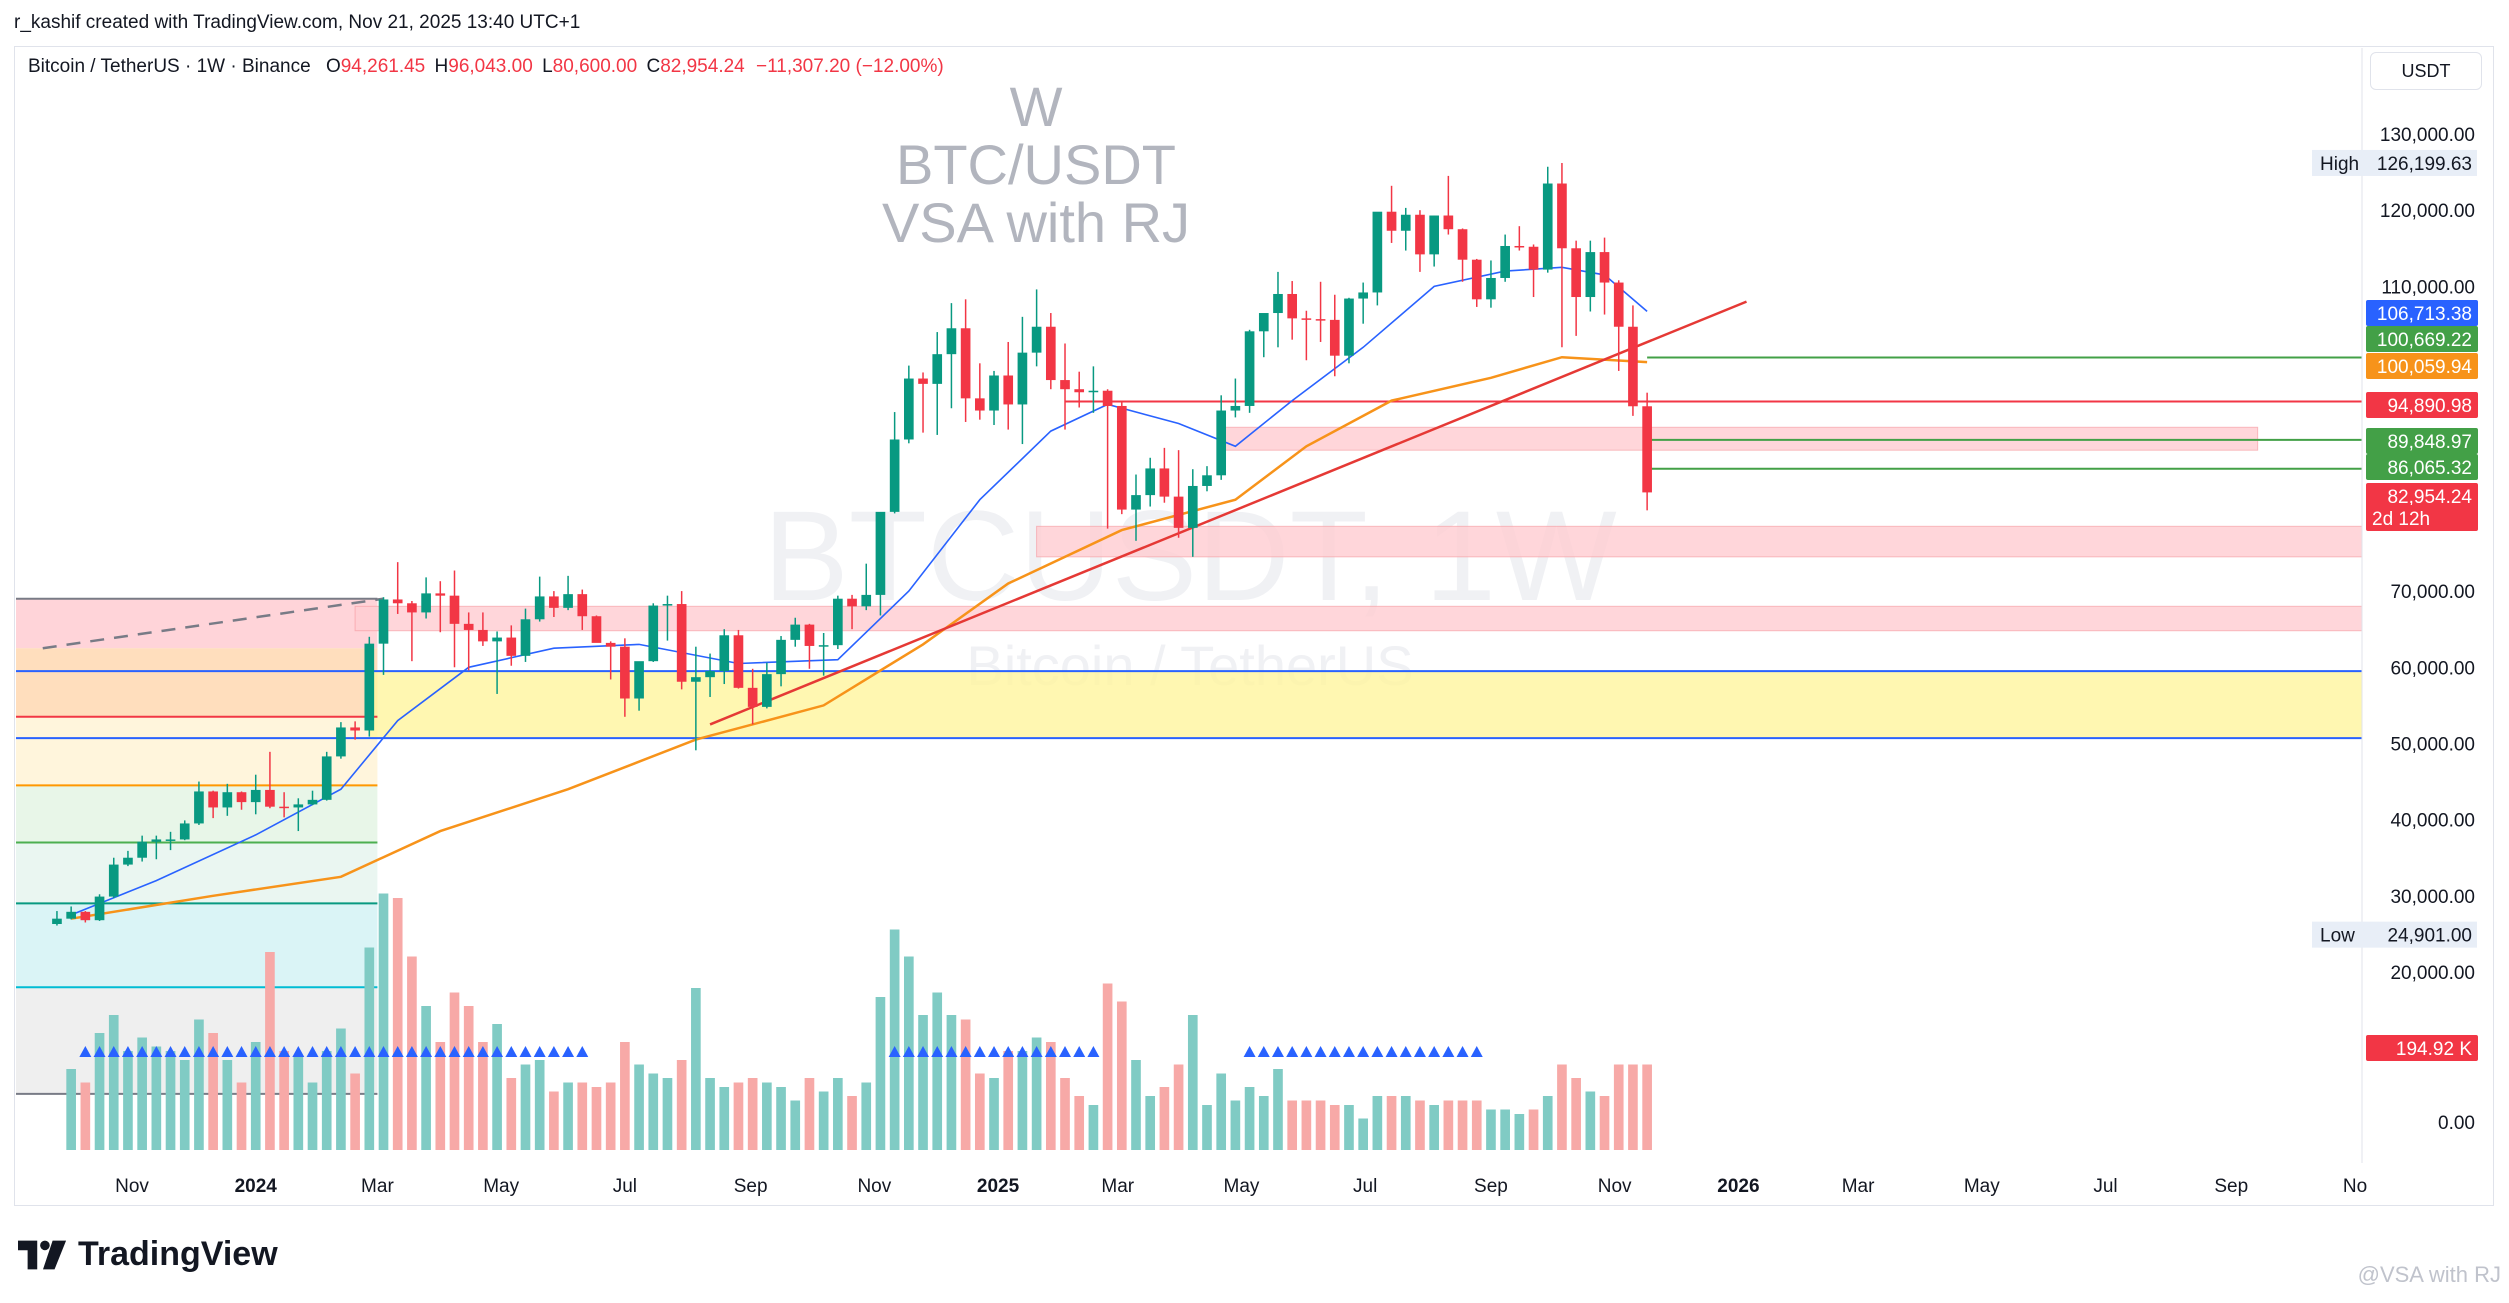 This screenshot has height=1303, width=2509. What do you see at coordinates (702, 66) in the screenshot?
I see `legend-close-value: 82,954.24` at bounding box center [702, 66].